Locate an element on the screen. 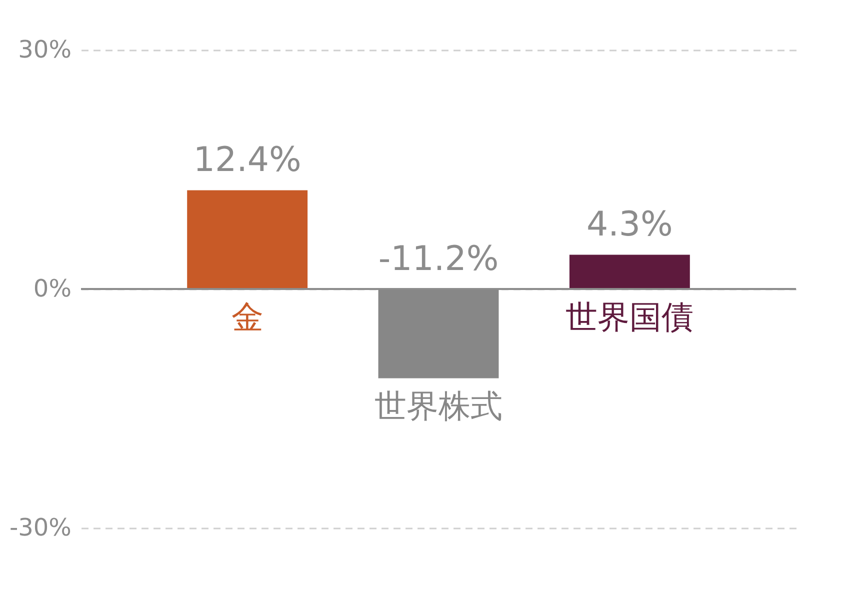 Image resolution: width=848 pixels, height=589 pixels. x-tick-label: 金 is located at coordinates (247, 317).